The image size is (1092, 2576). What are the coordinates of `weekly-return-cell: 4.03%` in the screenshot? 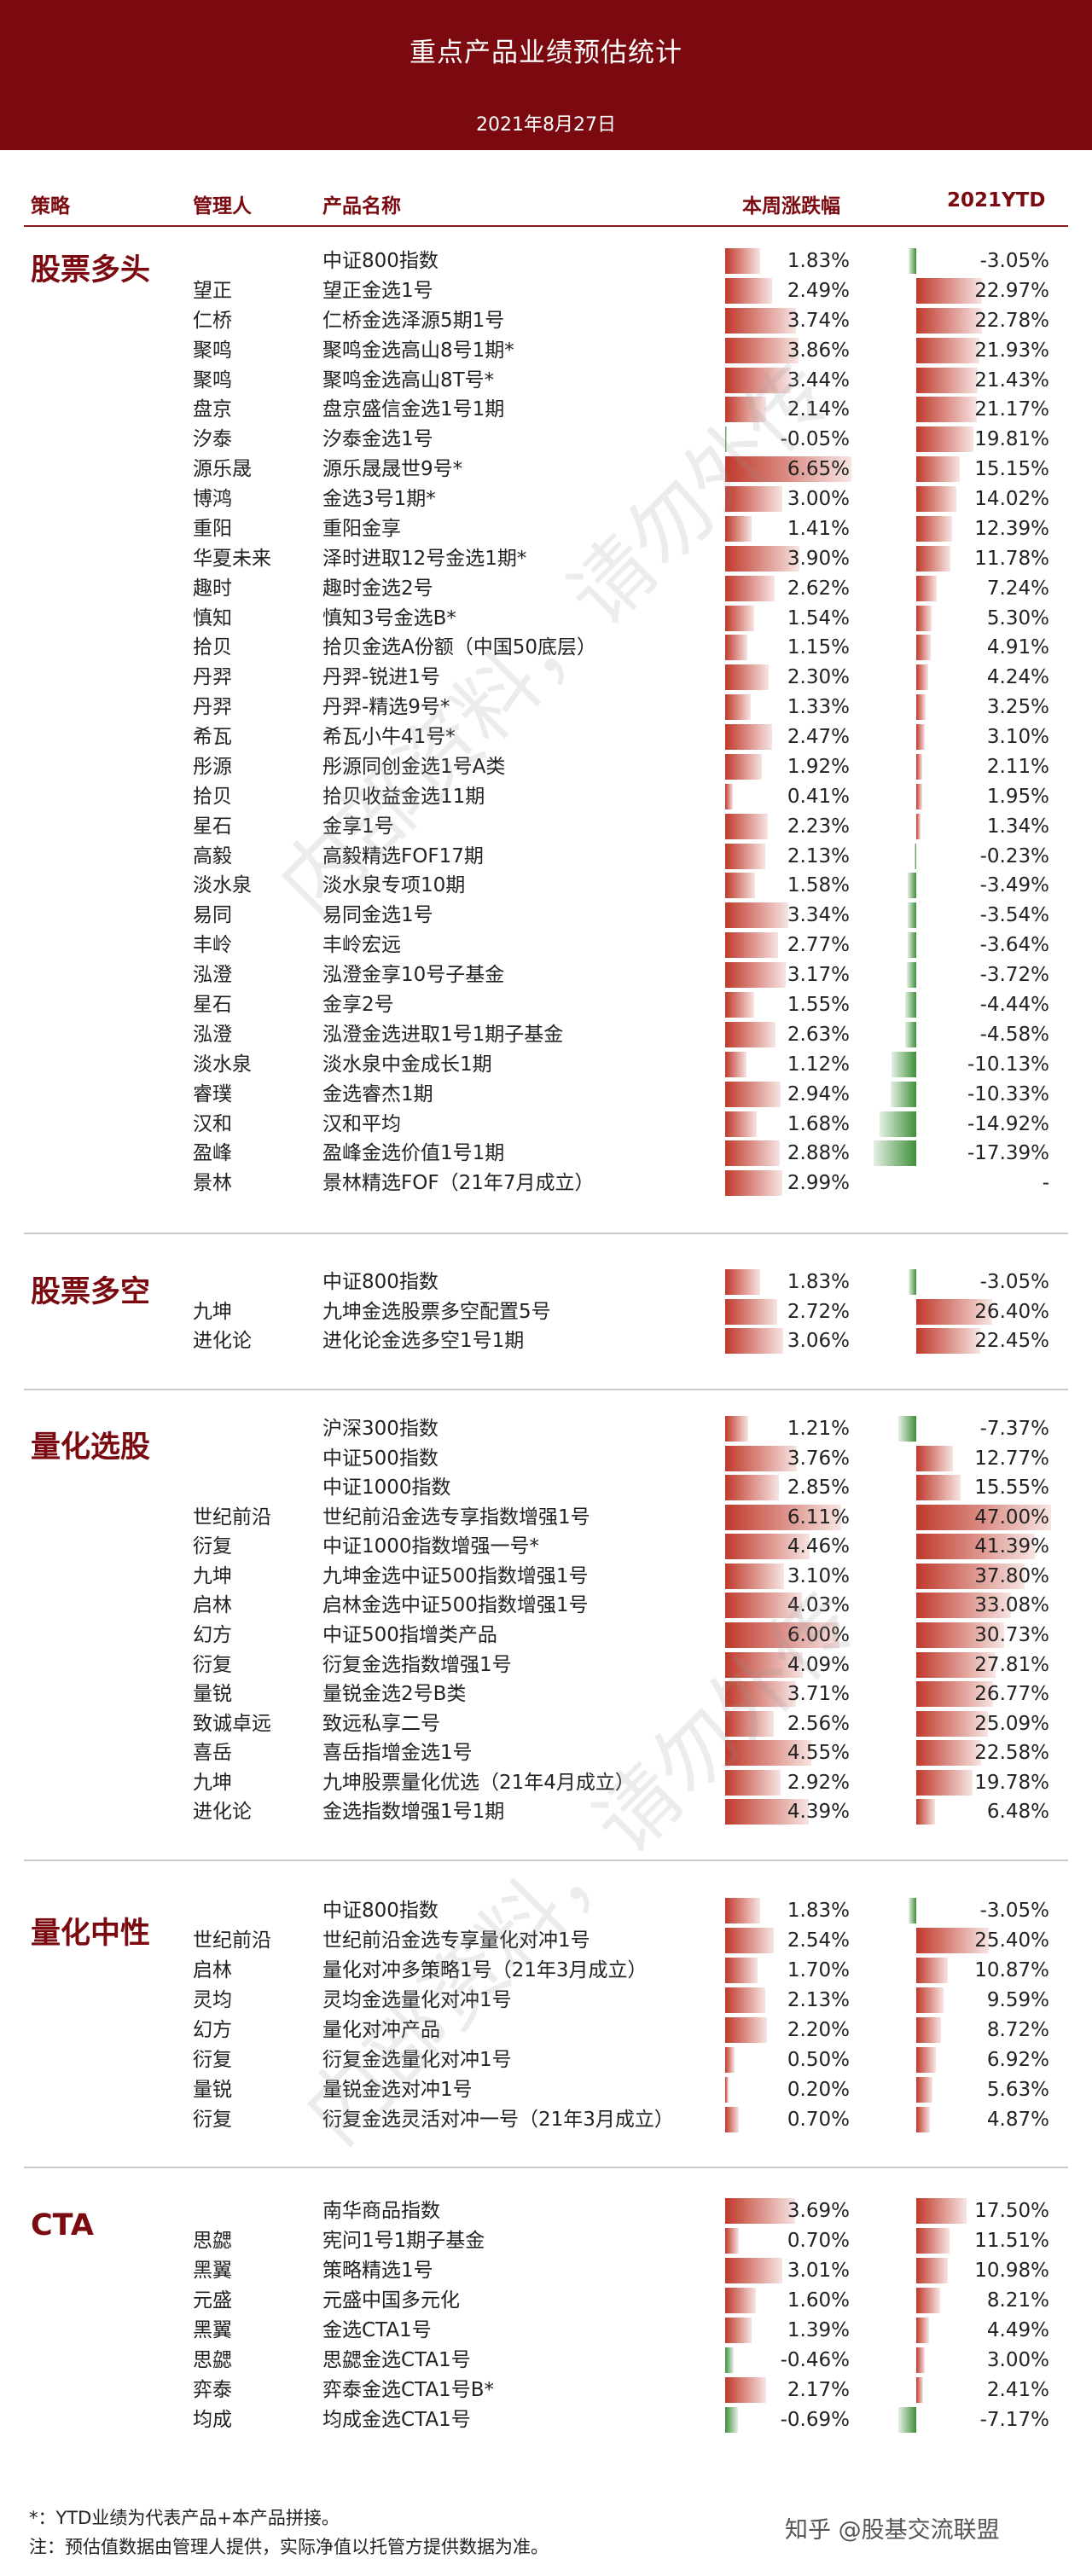 It's located at (788, 1605).